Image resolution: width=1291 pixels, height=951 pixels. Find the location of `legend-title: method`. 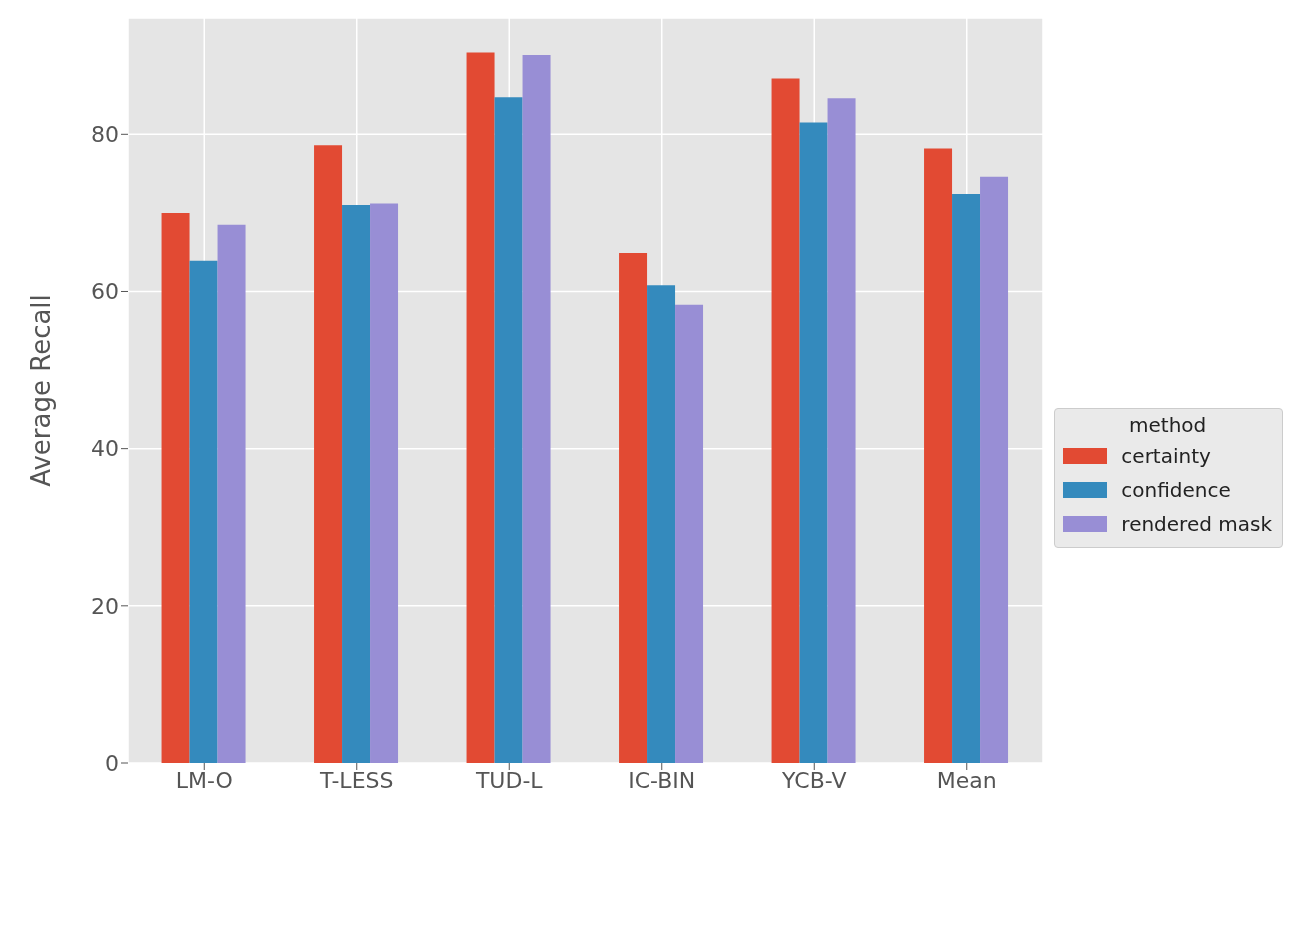

legend-title: method is located at coordinates (1168, 425).